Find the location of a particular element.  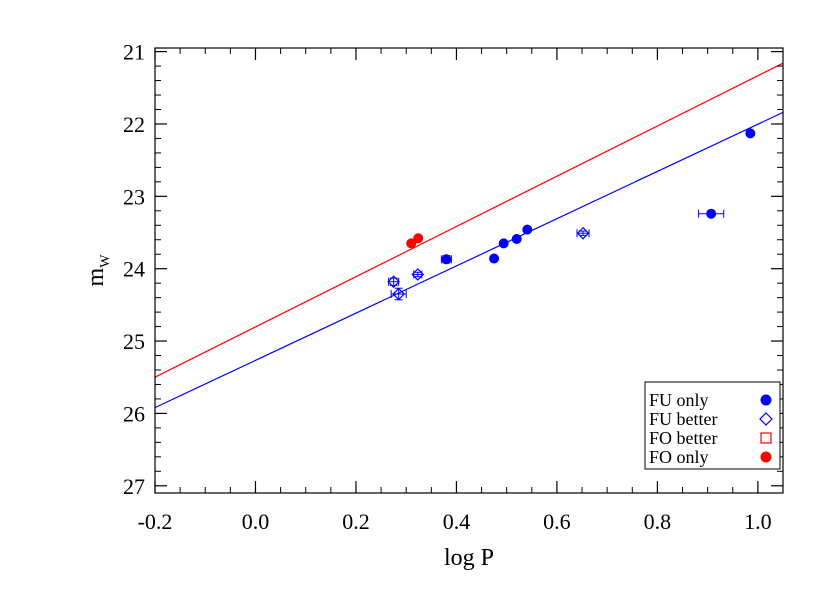

legend-box is located at coordinates (712, 425).